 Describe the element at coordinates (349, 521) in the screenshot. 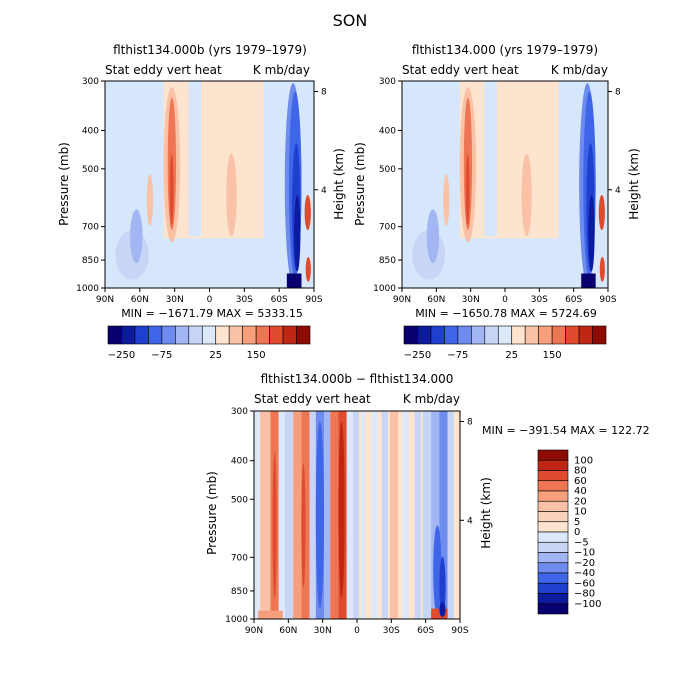

I see `panel-c-axes: 90N 60N 30N 0 30S 60S 90S 300 400 500 700 850 1000 8 4` at that location.